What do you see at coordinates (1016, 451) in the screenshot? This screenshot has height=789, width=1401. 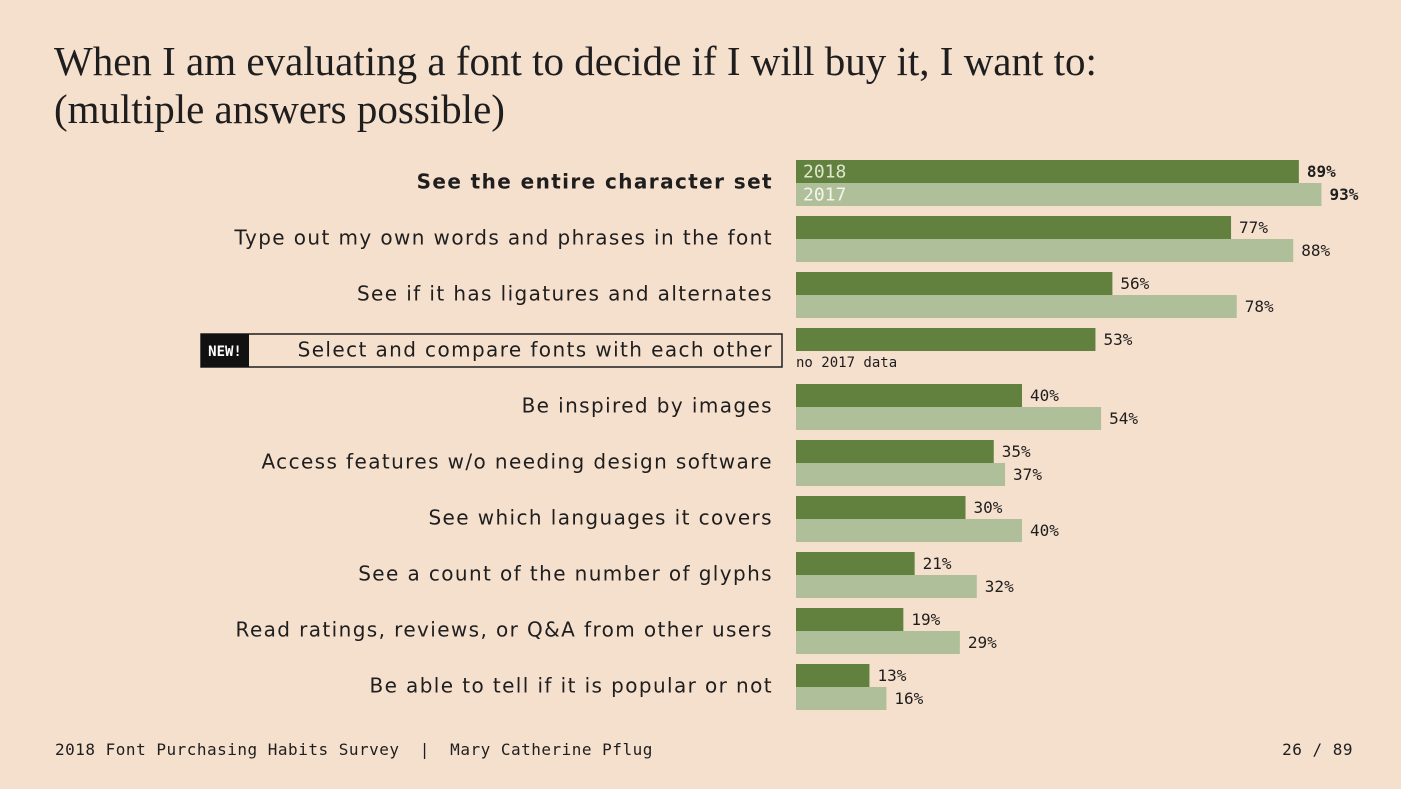 I see `value-label: 35%` at bounding box center [1016, 451].